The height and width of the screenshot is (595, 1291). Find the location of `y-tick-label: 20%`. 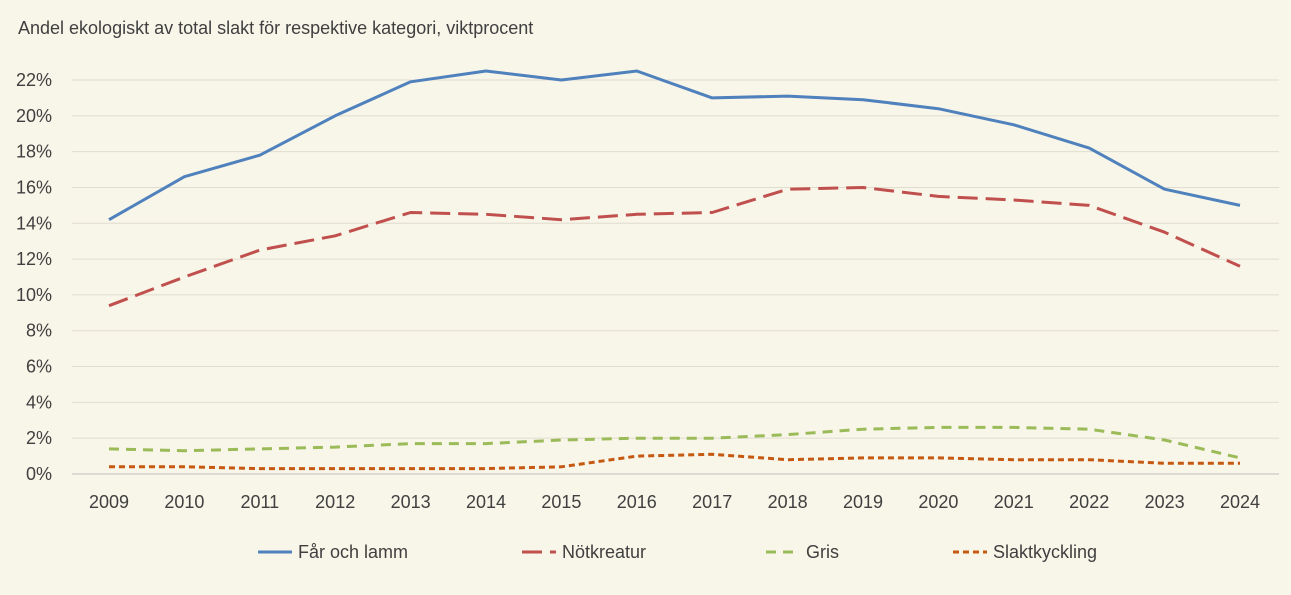

y-tick-label: 20% is located at coordinates (34, 116).